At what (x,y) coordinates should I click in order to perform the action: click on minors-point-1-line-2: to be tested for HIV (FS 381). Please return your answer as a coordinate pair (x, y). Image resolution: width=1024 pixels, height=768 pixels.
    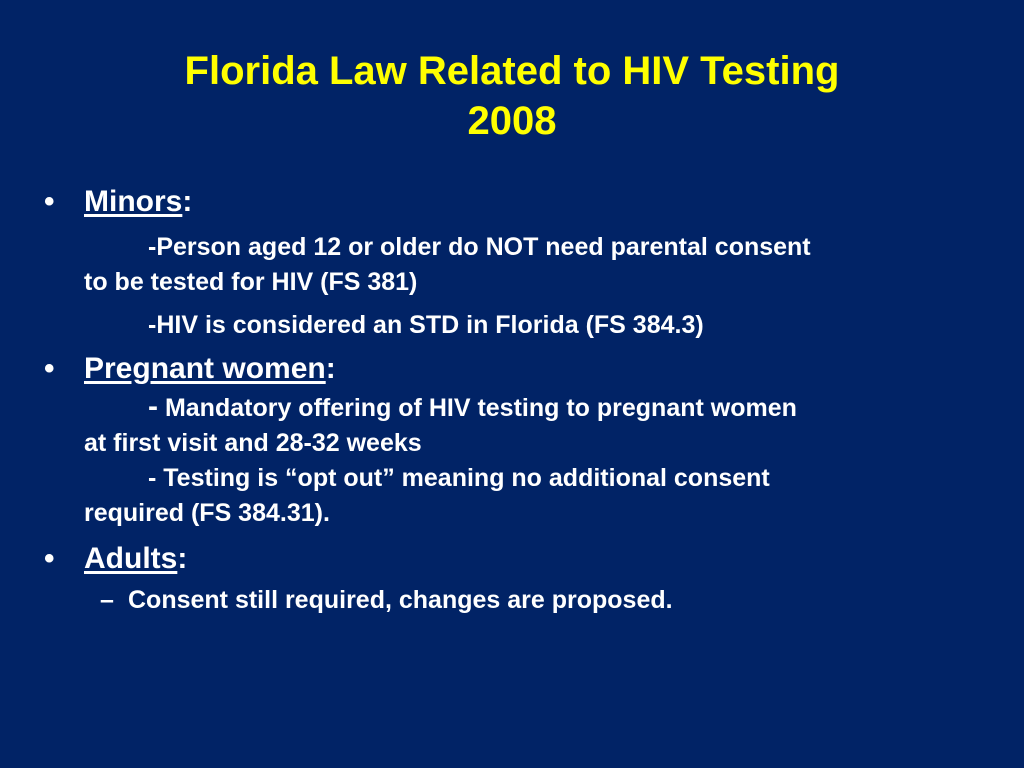
    Looking at the image, I should click on (251, 282).